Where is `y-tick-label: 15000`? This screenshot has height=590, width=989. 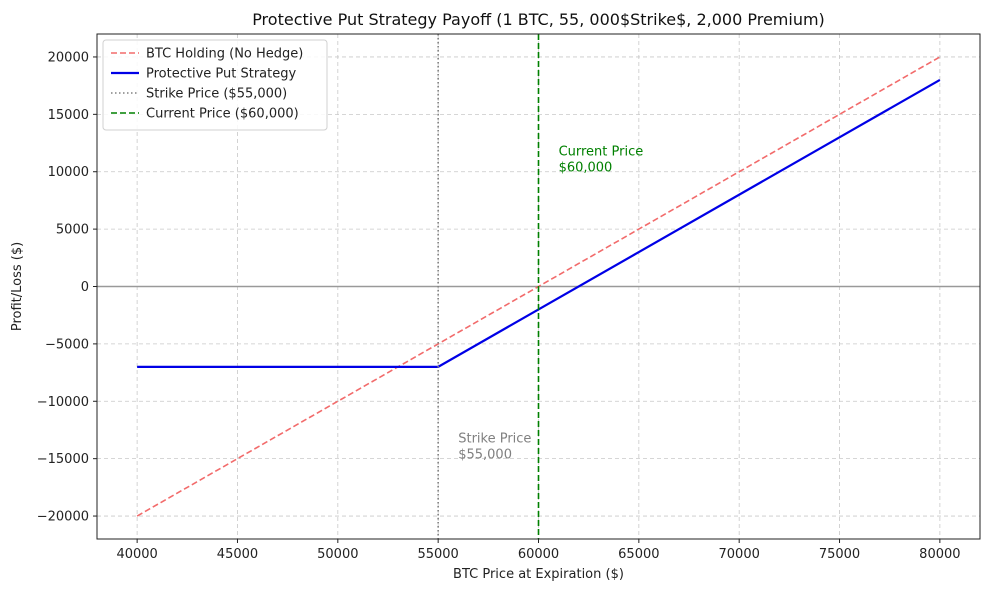 y-tick-label: 15000 is located at coordinates (68, 115).